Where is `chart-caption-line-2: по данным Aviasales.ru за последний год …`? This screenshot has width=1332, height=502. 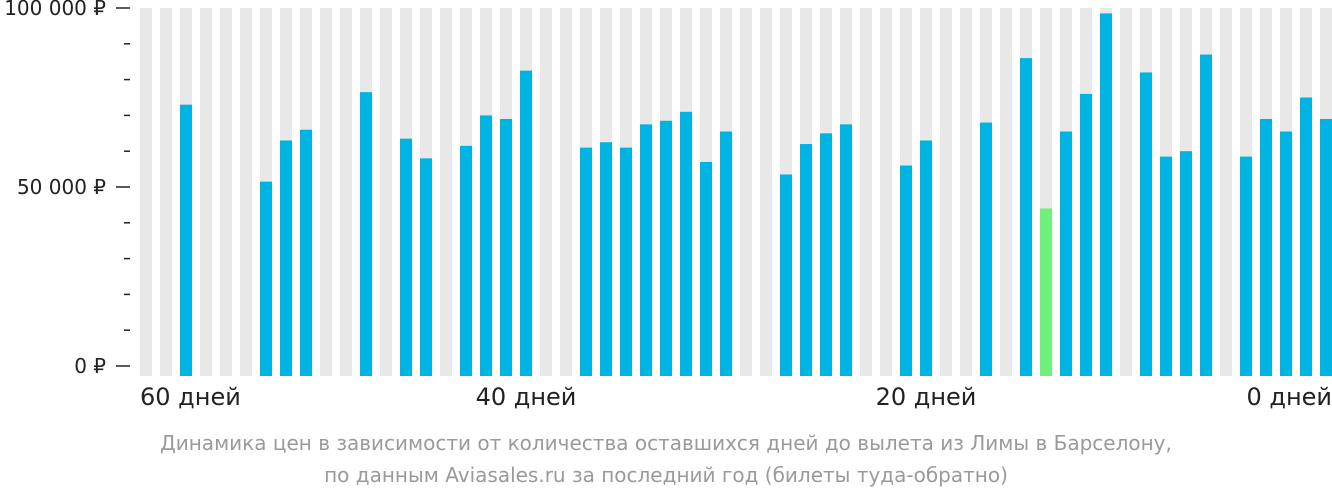
chart-caption-line-2: по данным Aviasales.ru за последний год … is located at coordinates (666, 475).